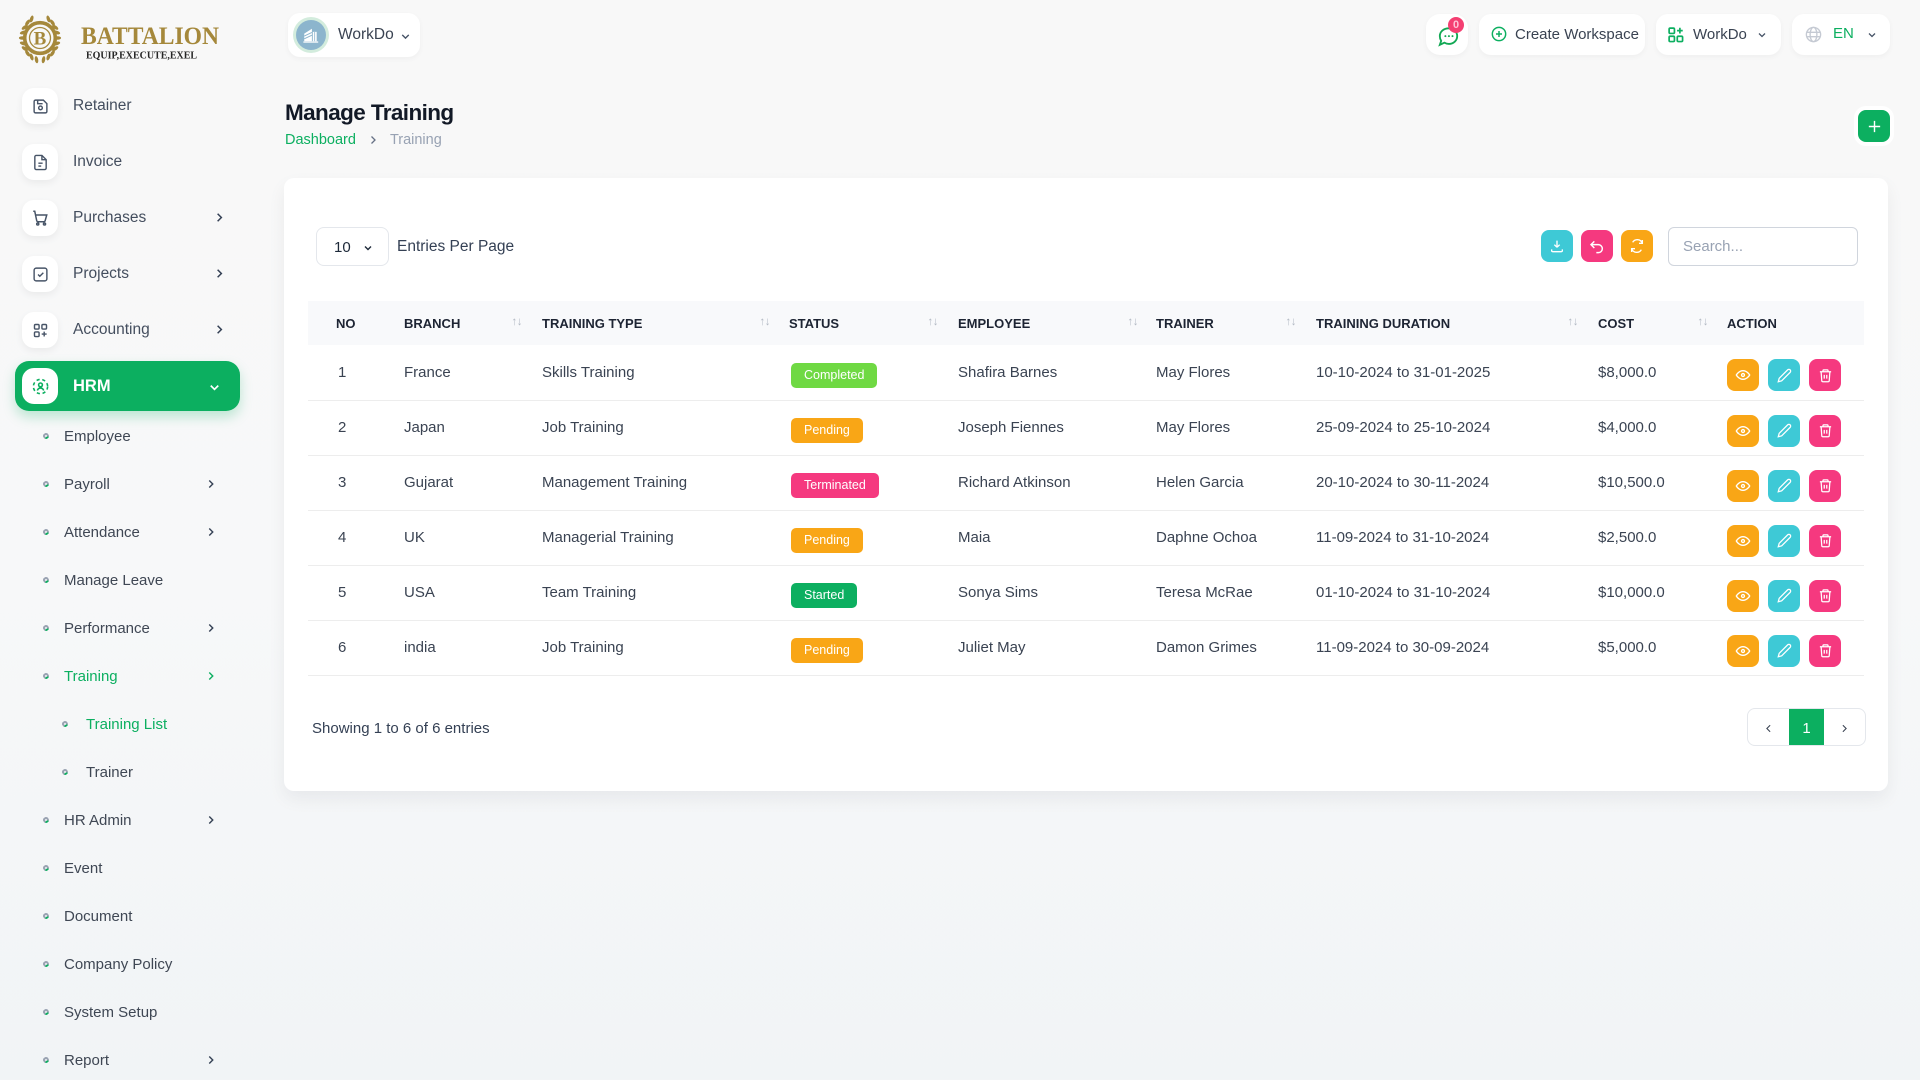 This screenshot has height=1080, width=1920. I want to click on svg-text: EQUIP,EXECUTE,EXEL, so click(141, 56).